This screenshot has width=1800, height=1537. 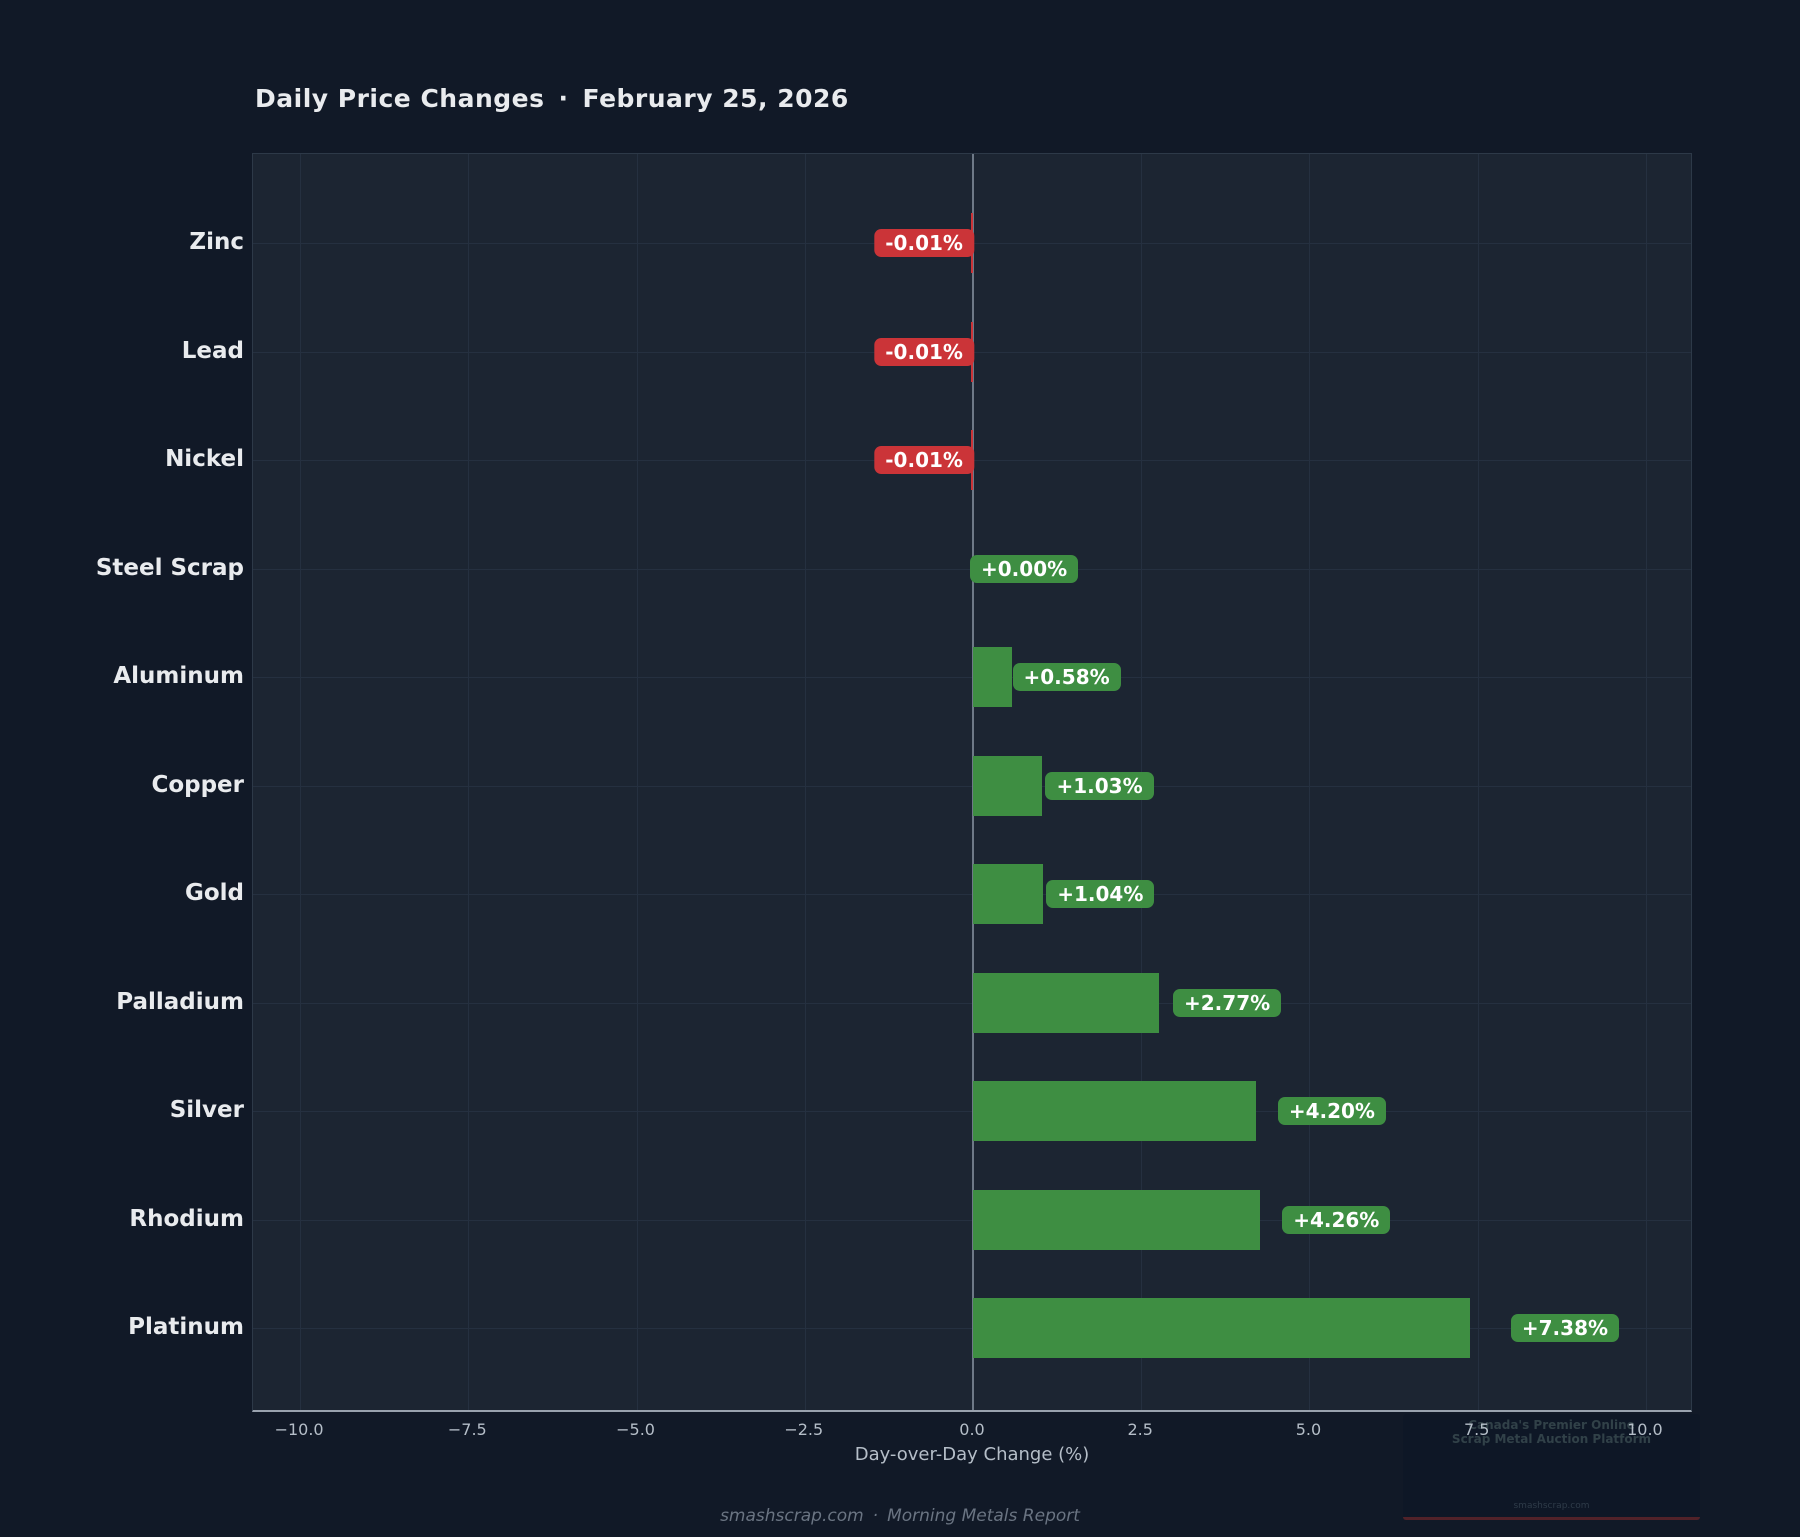 I want to click on x-tick-label: −7.5, so click(x=467, y=1429).